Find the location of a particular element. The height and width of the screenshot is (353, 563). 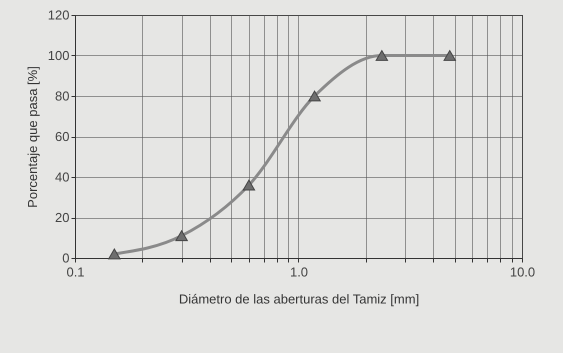

x-axis-title: Diámetro de las aberturas del Tamiz [mm] is located at coordinates (299, 299).